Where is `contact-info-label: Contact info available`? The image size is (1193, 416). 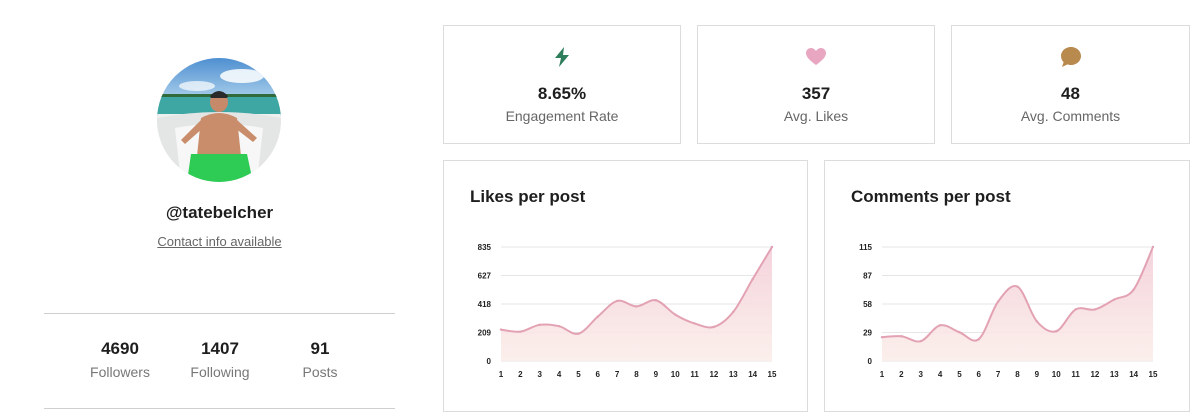 contact-info-label: Contact info available is located at coordinates (219, 241).